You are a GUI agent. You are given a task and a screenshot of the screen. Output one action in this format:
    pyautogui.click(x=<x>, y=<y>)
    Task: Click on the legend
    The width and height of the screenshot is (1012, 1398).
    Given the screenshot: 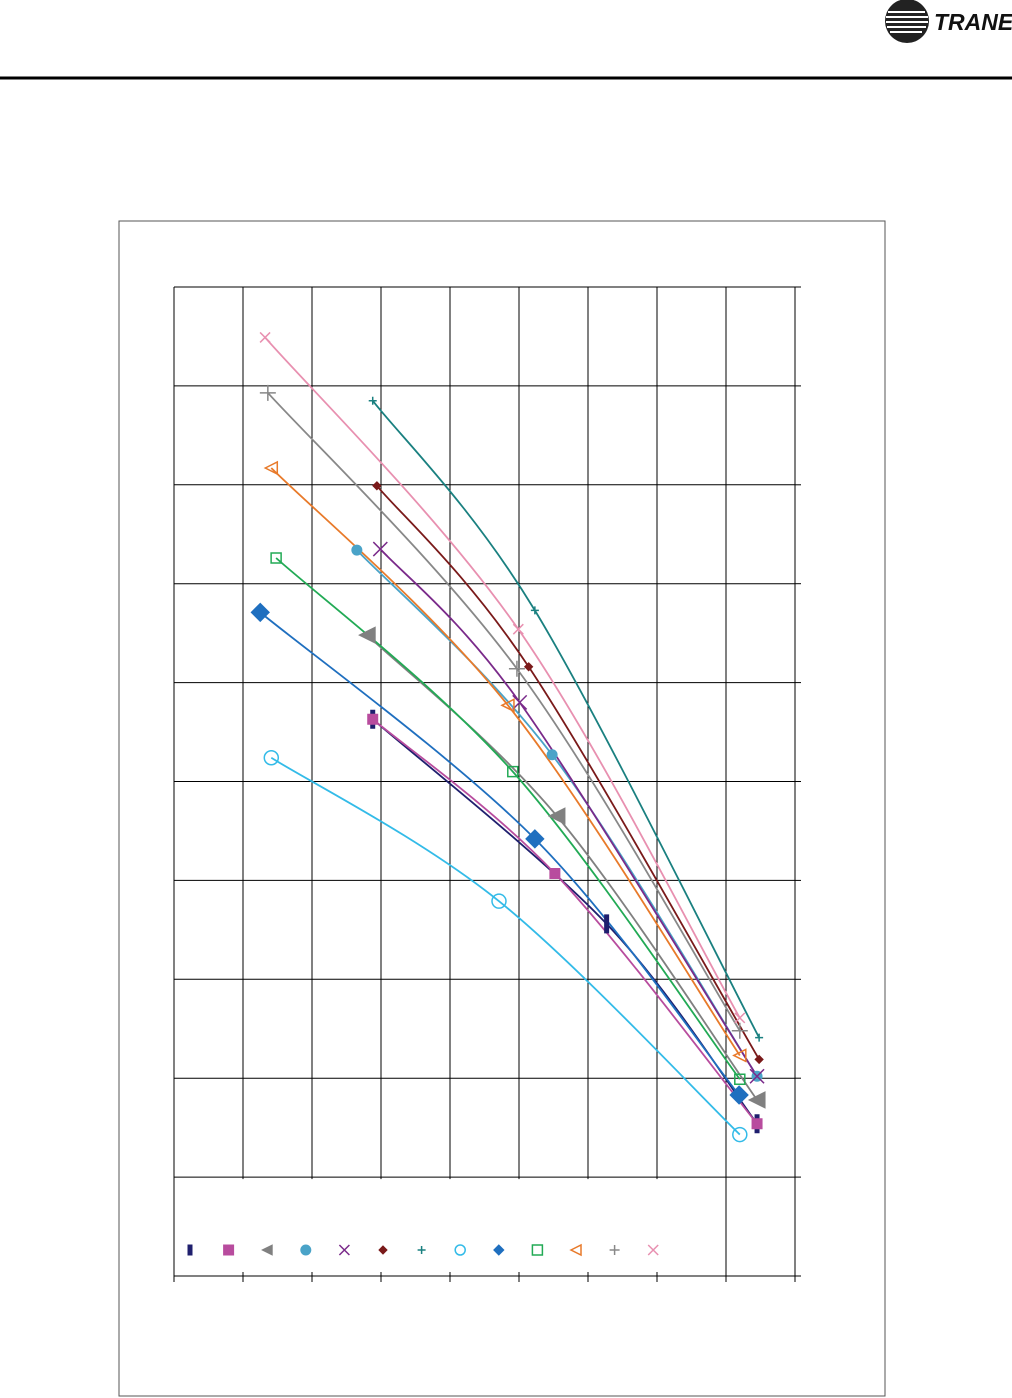 What is the action you would take?
    pyautogui.click(x=423, y=1250)
    